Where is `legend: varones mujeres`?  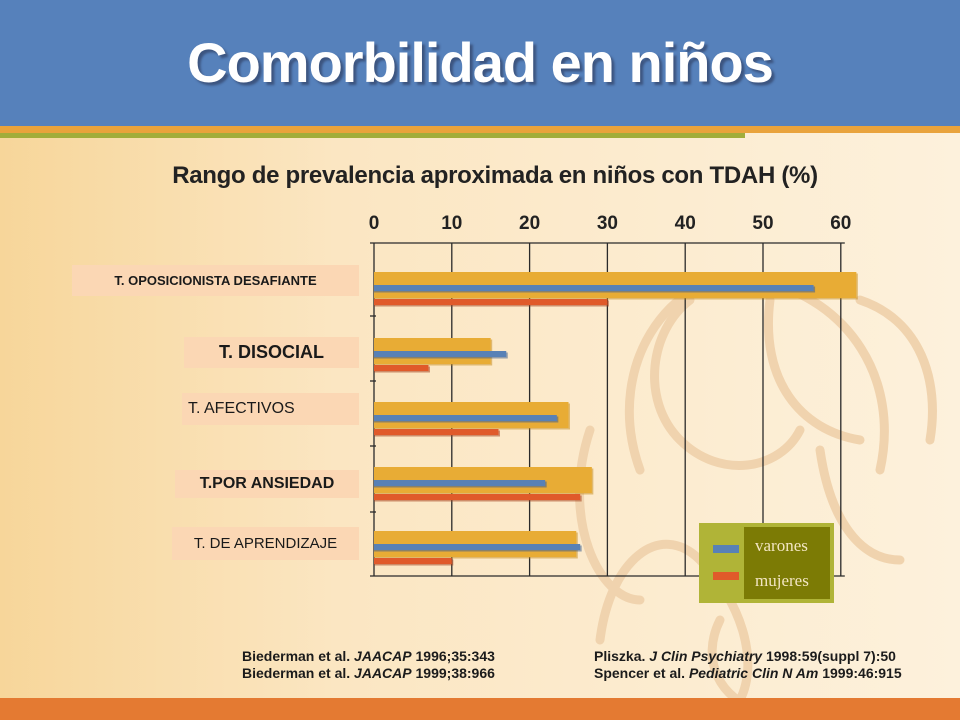
legend: varones mujeres is located at coordinates (766, 563).